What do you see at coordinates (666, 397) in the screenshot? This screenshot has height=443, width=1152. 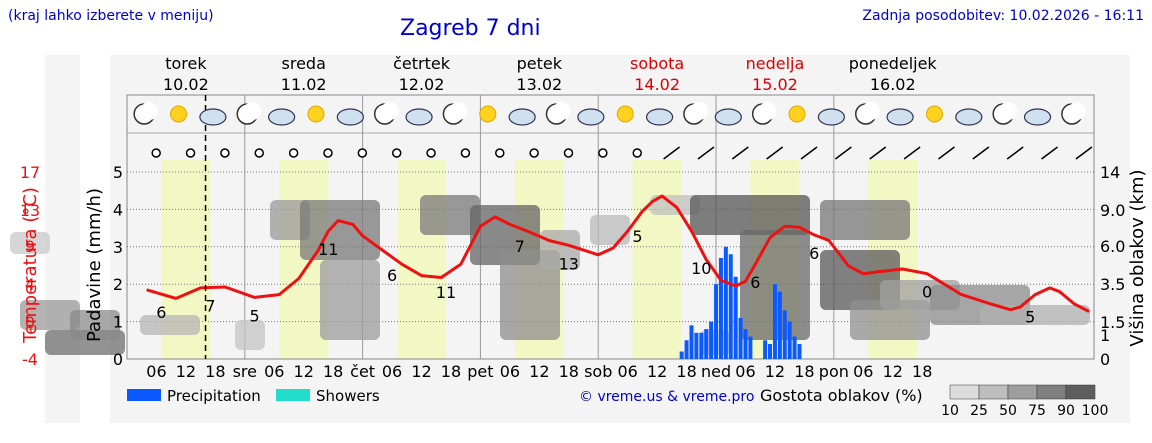 I see `credit: © vreme.us & vreme.pro` at bounding box center [666, 397].